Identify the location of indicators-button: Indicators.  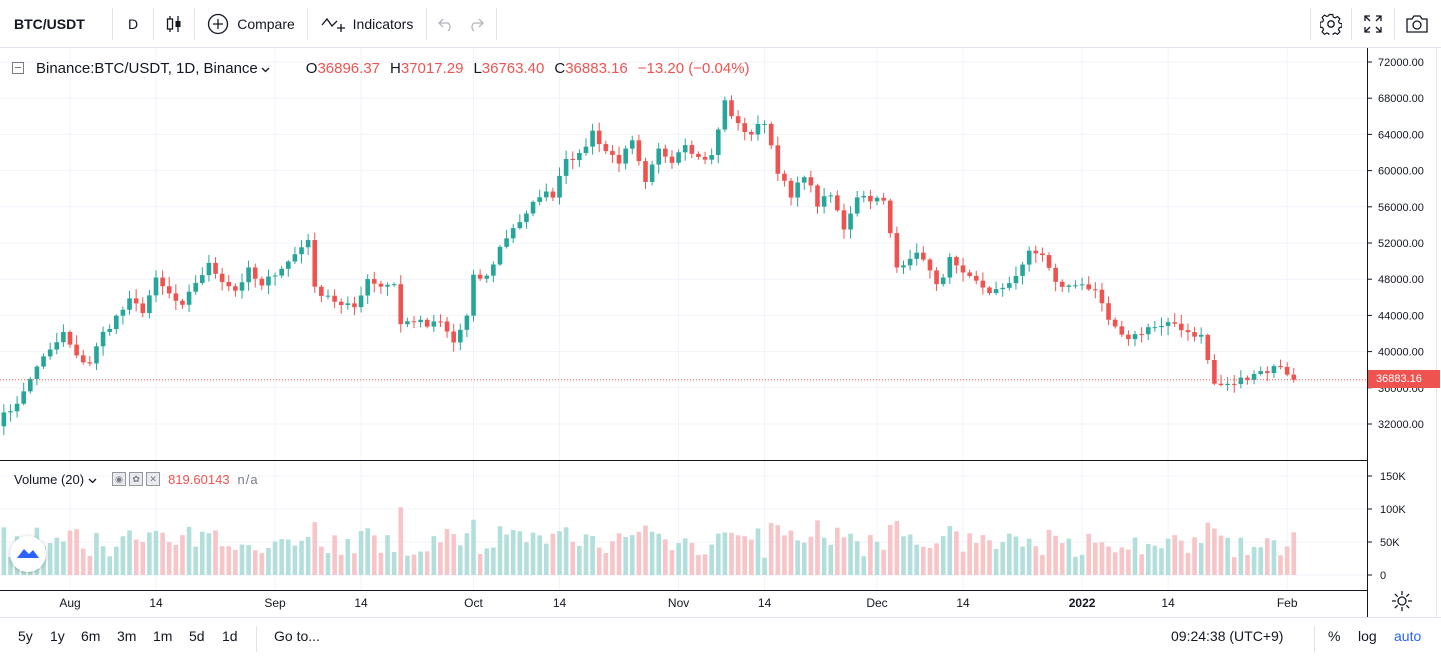
(367, 23).